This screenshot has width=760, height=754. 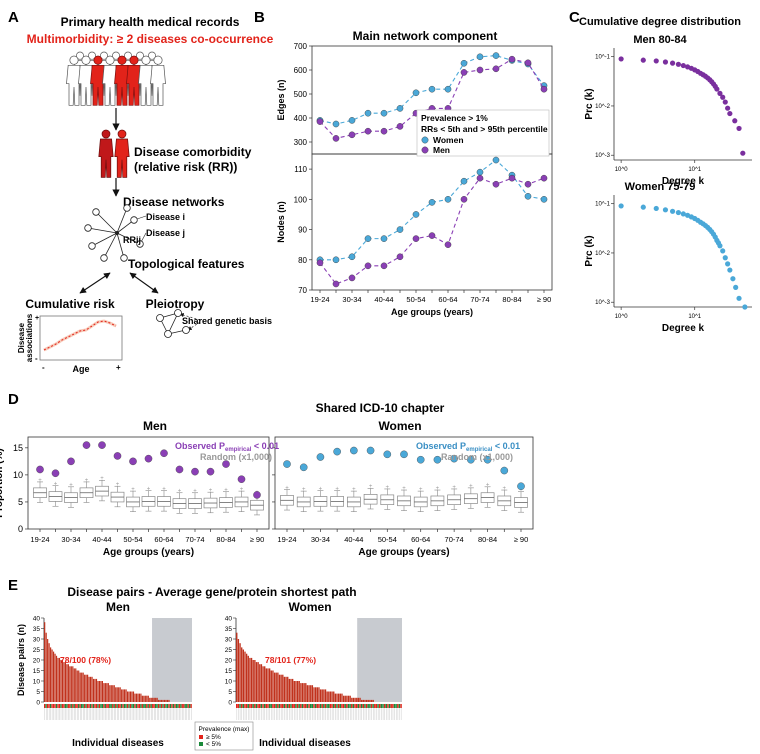 What do you see at coordinates (86, 60) in the screenshot?
I see `person-front-1-head` at bounding box center [86, 60].